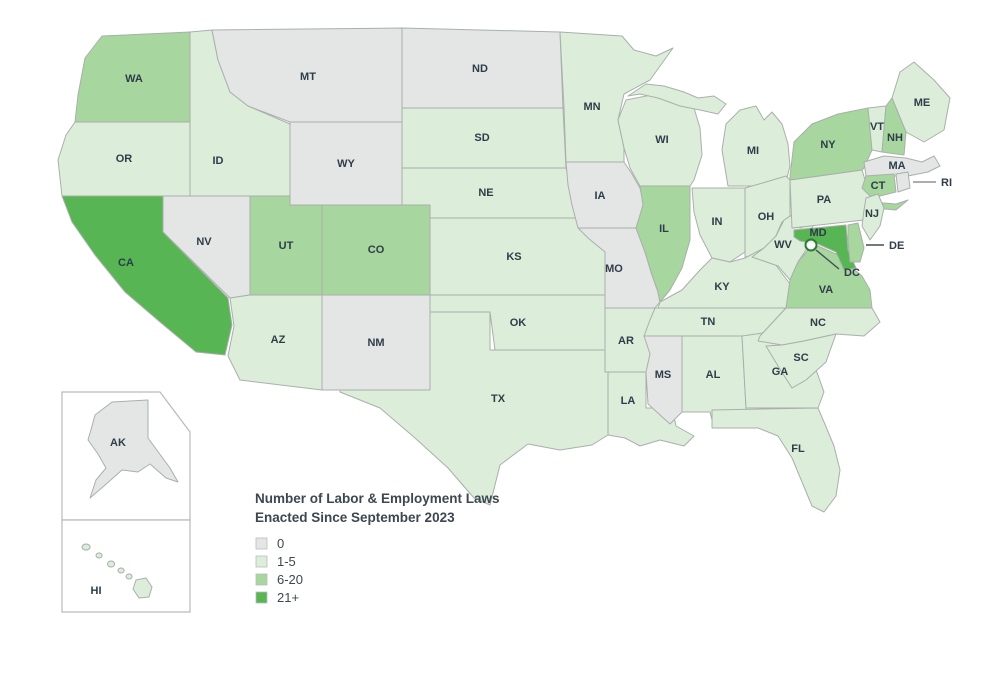 Image resolution: width=1000 pixels, height=674 pixels. I want to click on state-label-MT: MT, so click(308, 77).